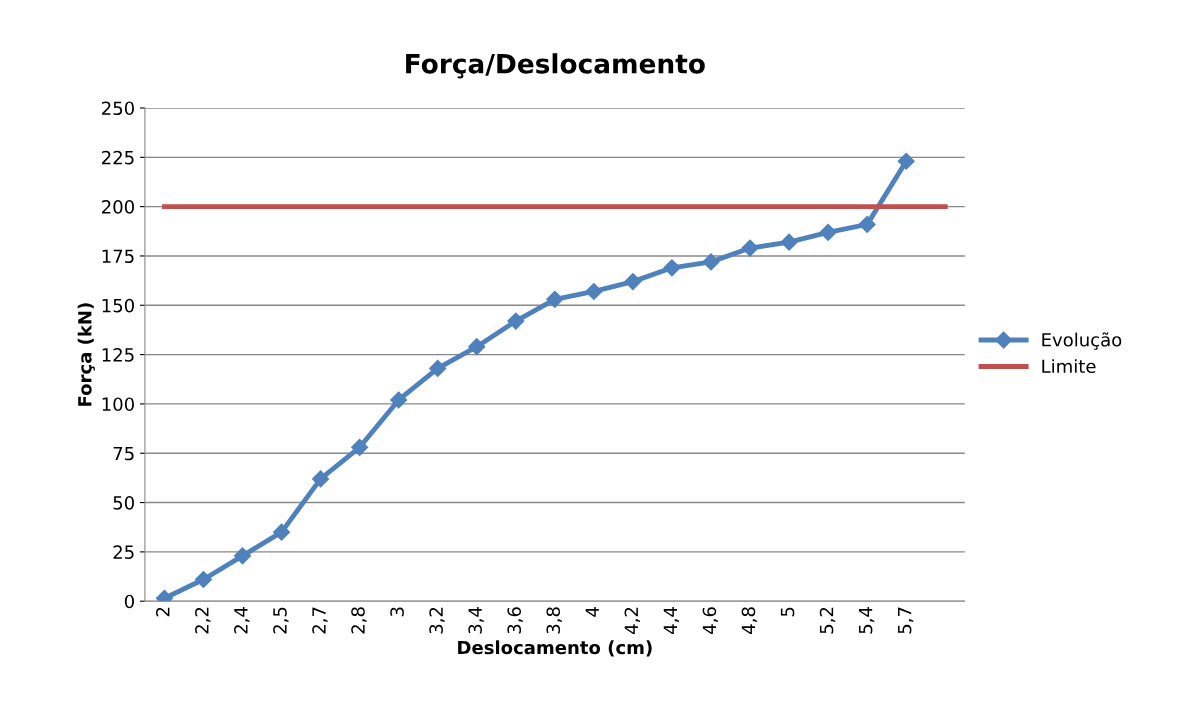 This screenshot has width=1178, height=720. What do you see at coordinates (129, 601) in the screenshot?
I see `y-tick-label: 0` at bounding box center [129, 601].